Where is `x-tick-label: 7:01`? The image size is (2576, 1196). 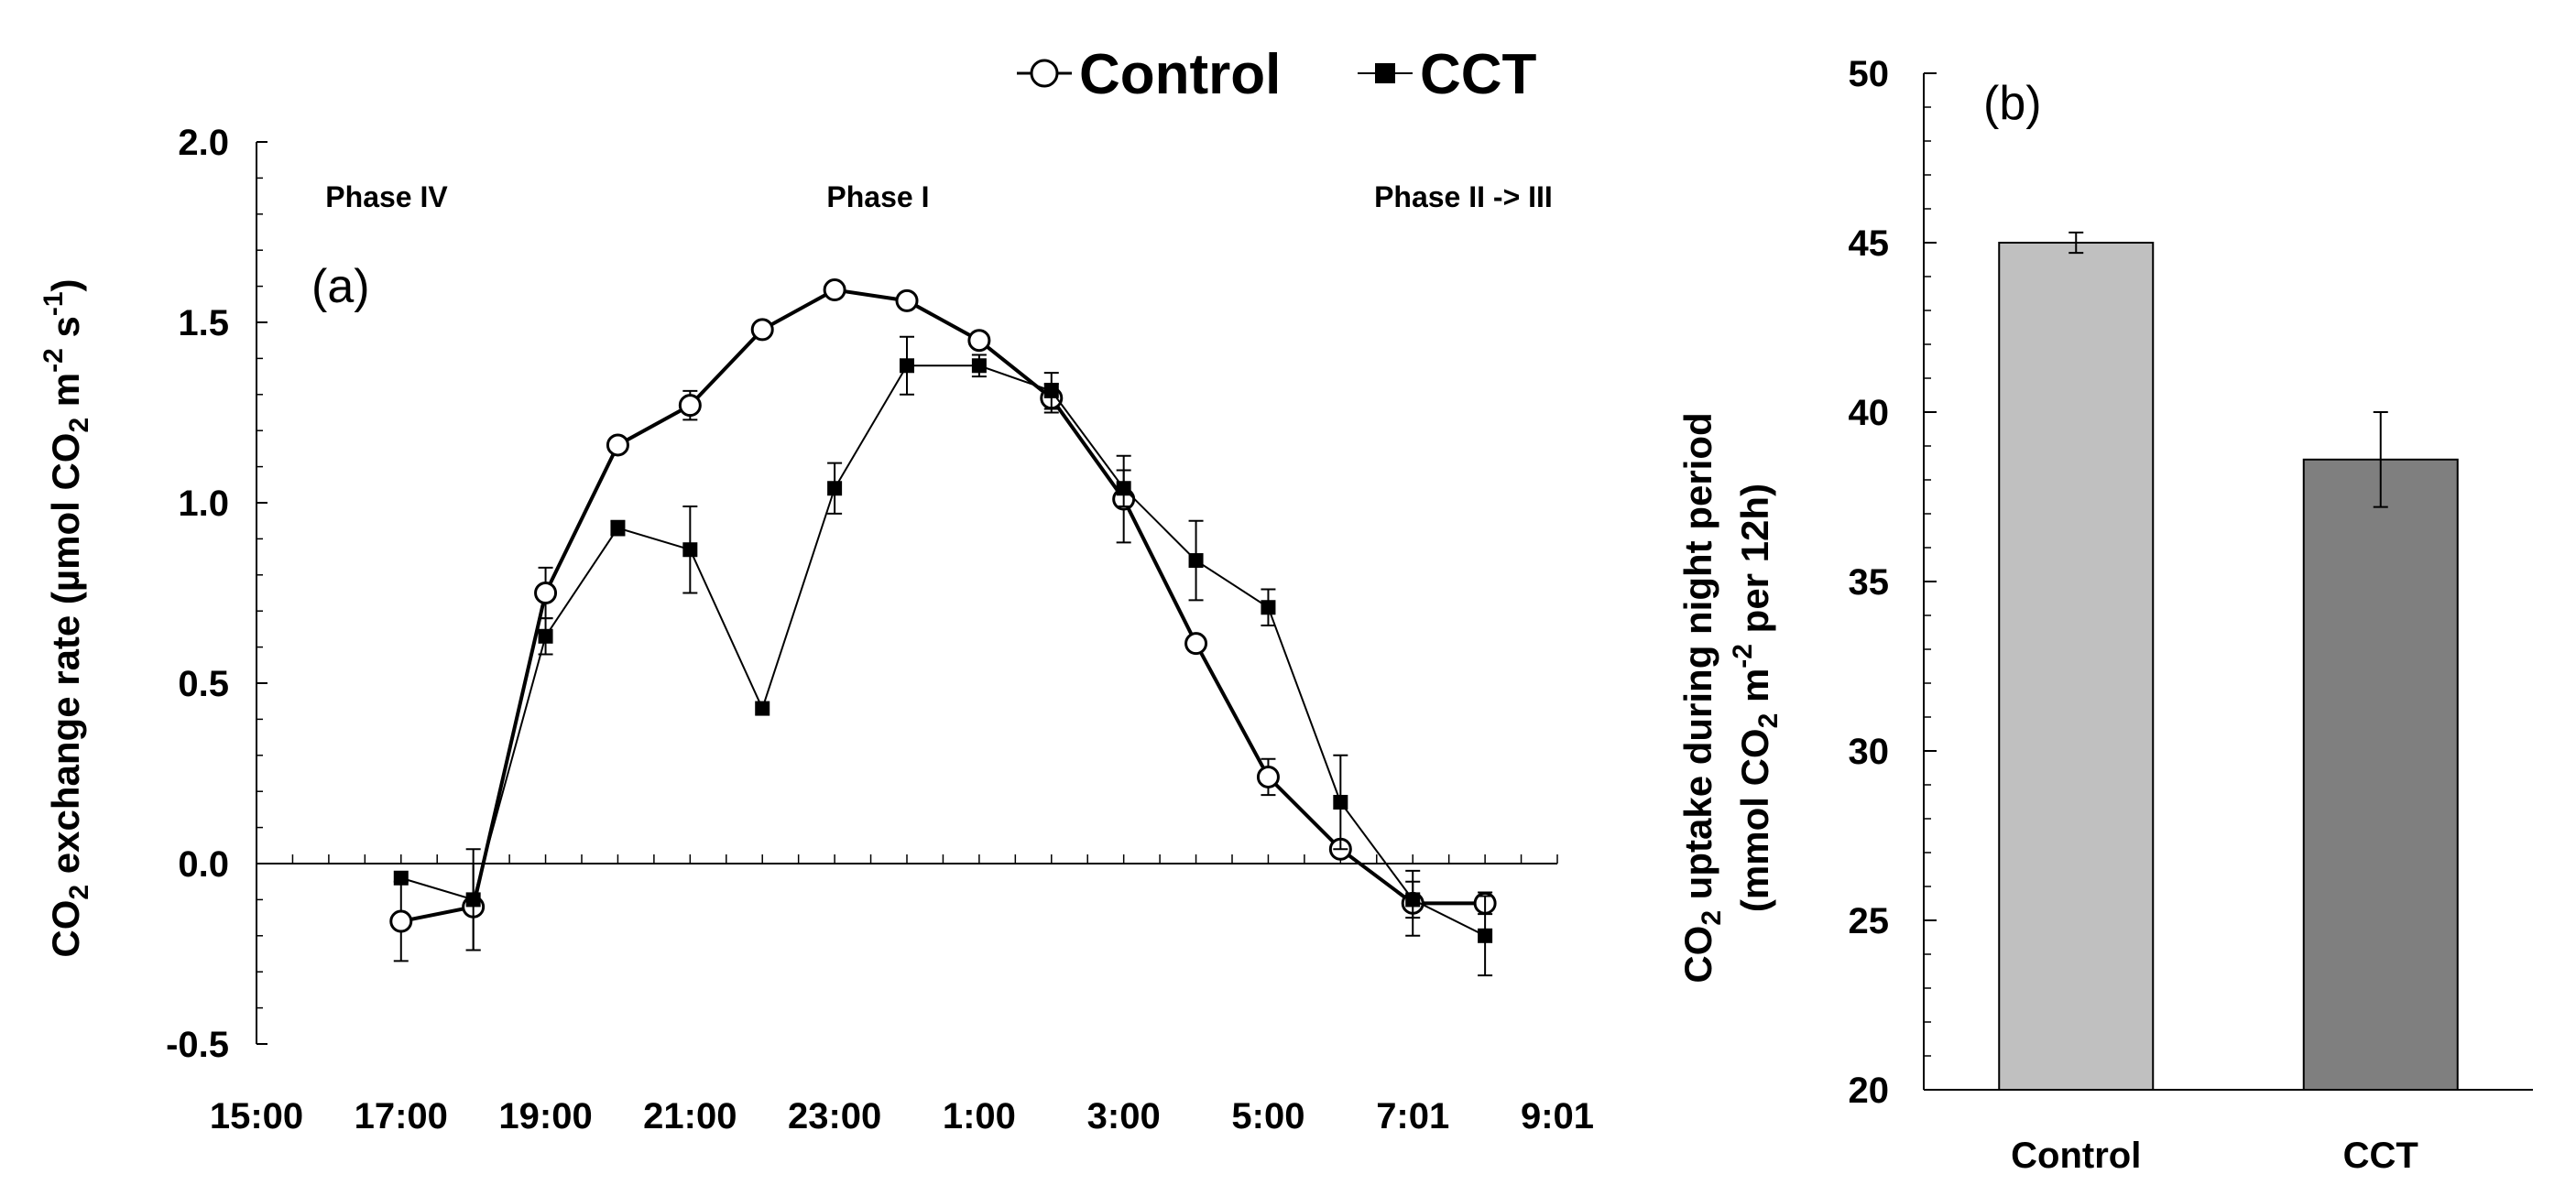
x-tick-label: 7:01 is located at coordinates (1412, 1116).